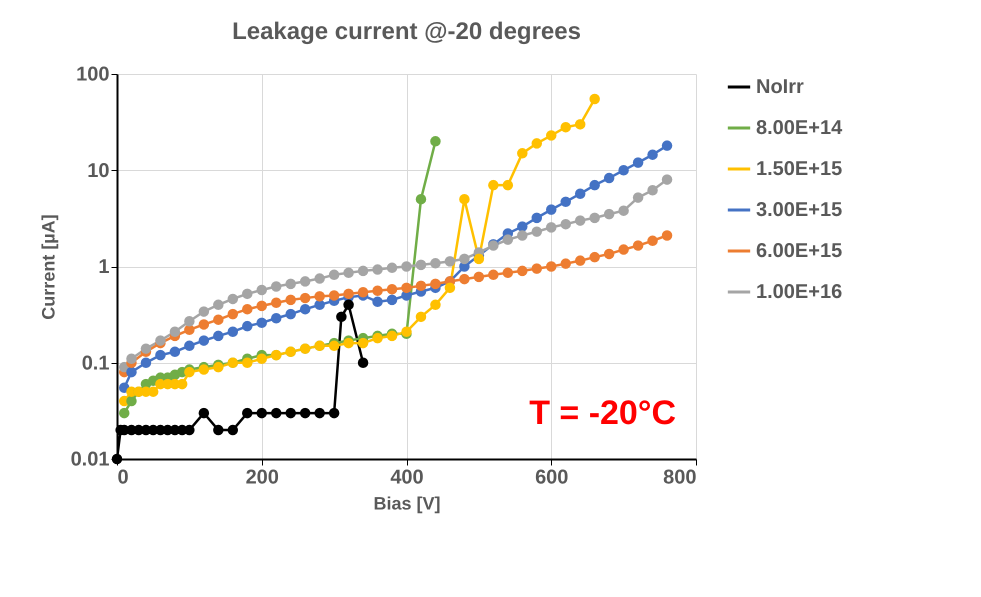 This screenshot has height=597, width=981. I want to click on legend-label: NoIrr, so click(780, 87).